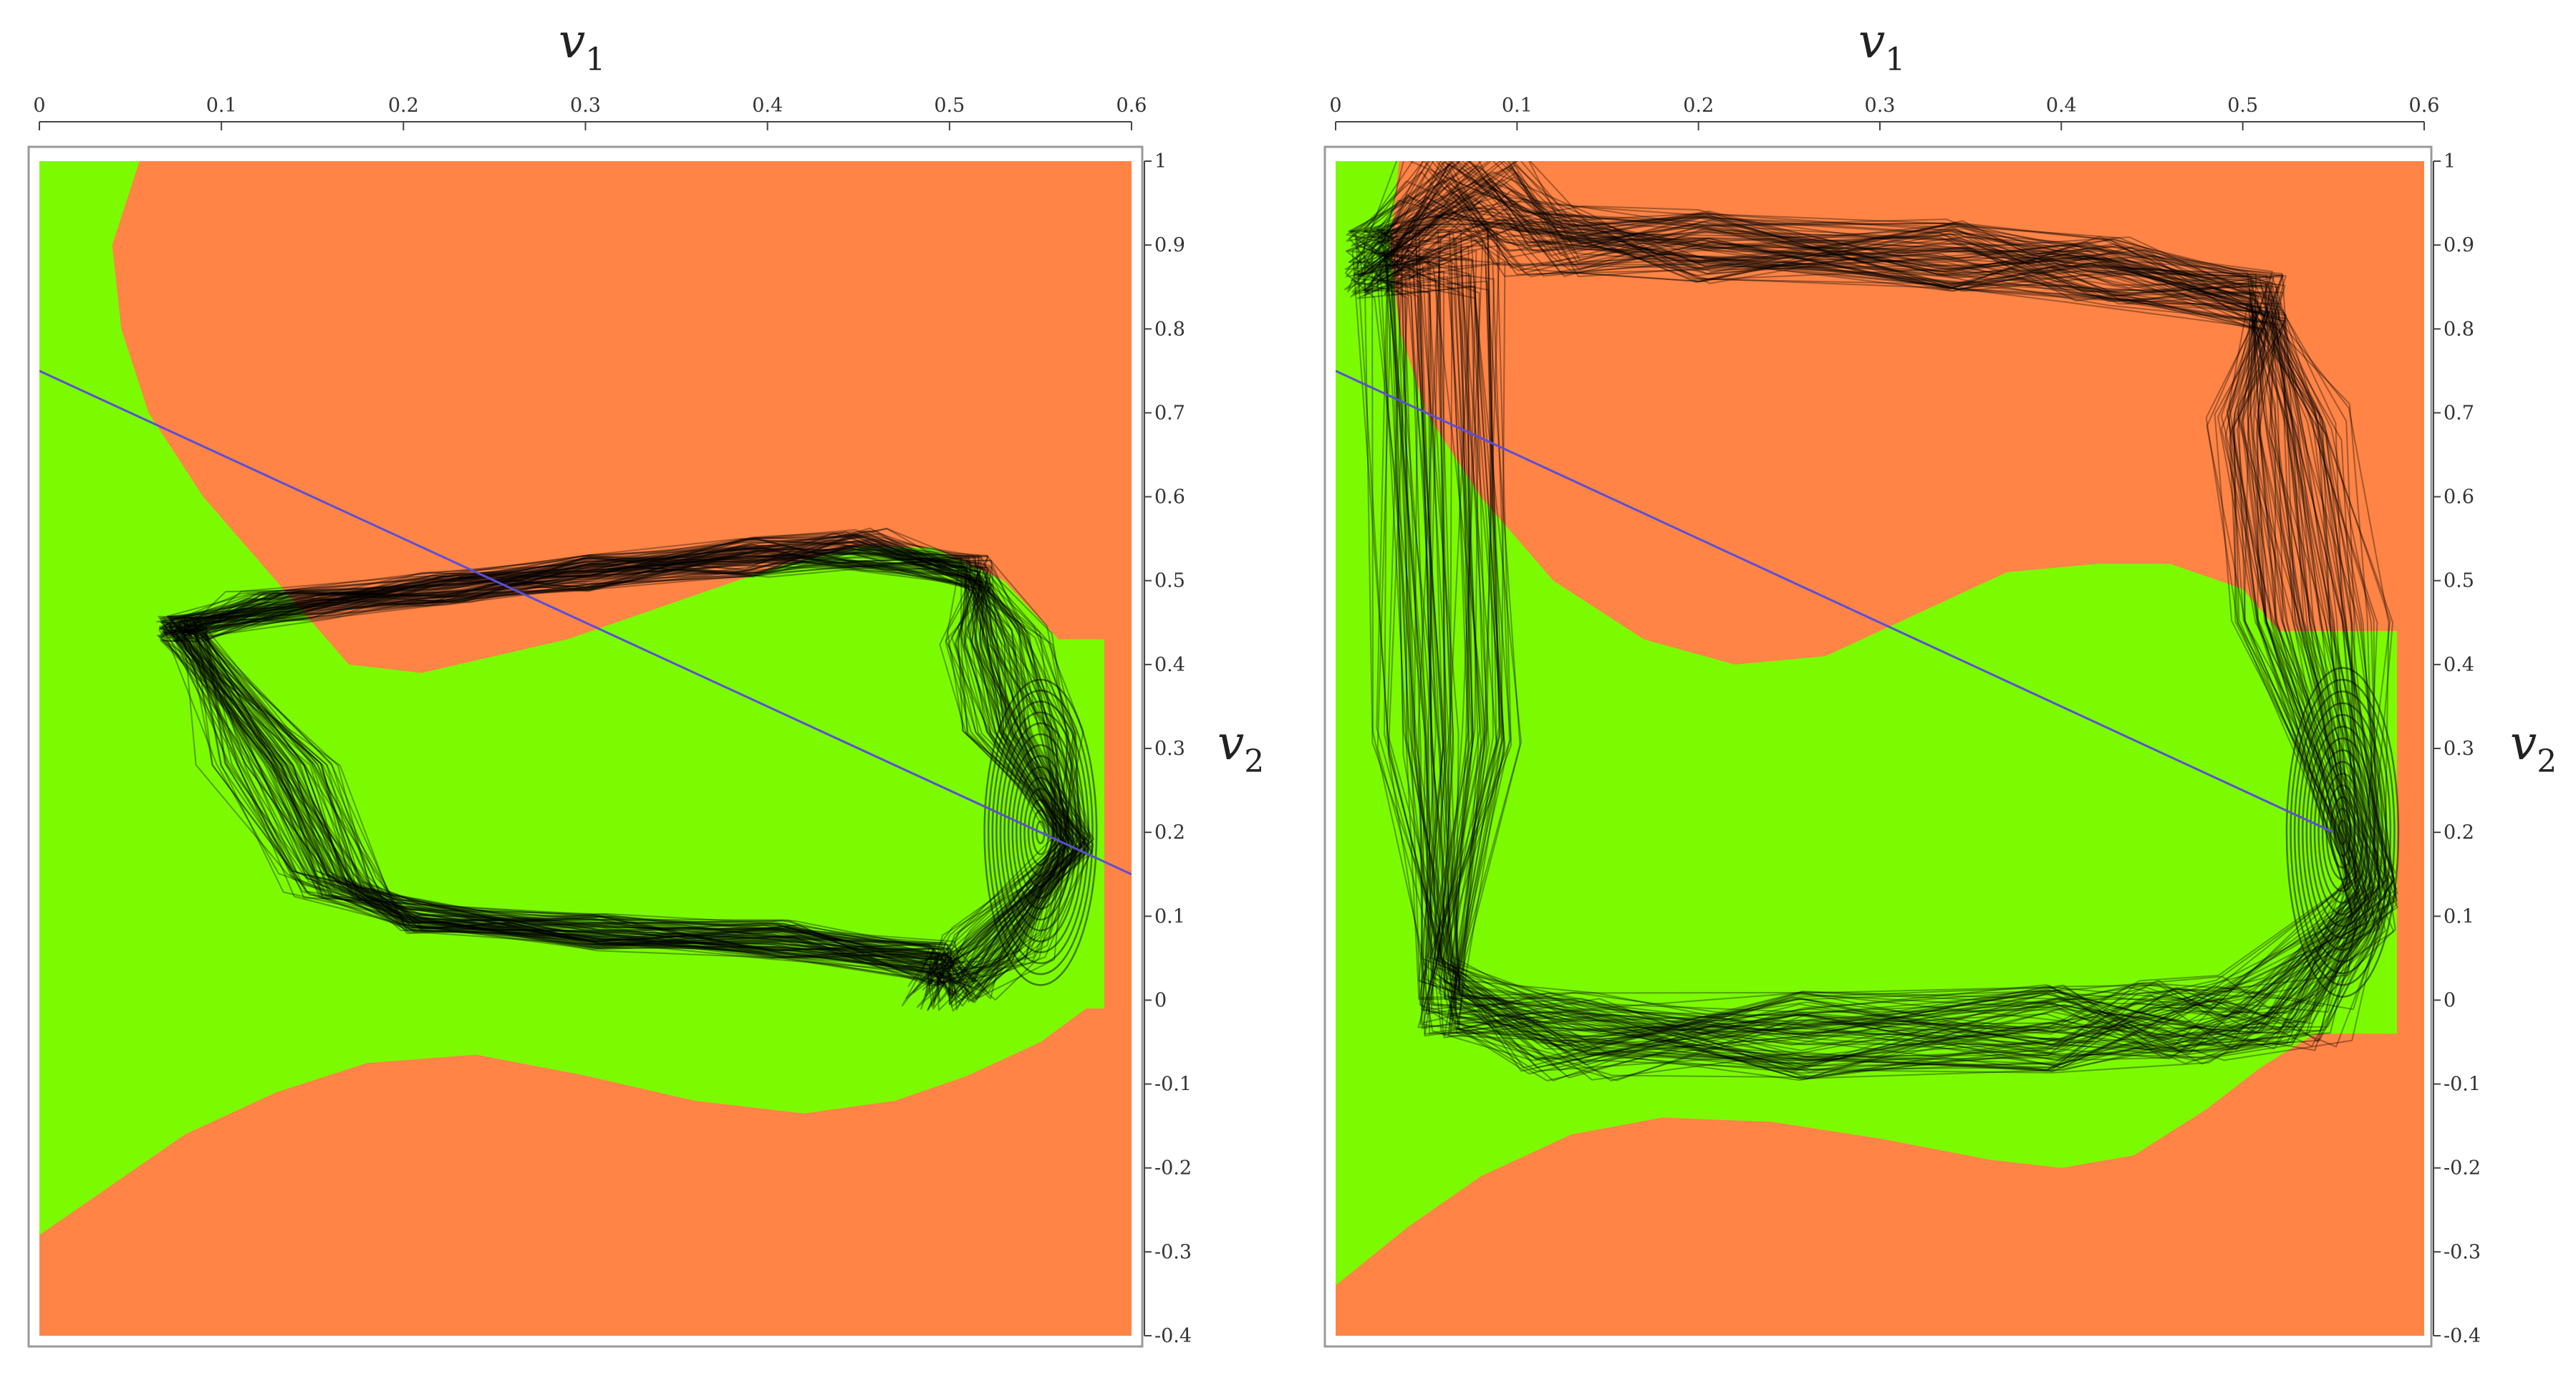  Describe the element at coordinates (1169, 329) in the screenshot. I see `y-tick-label: 0.8` at that location.